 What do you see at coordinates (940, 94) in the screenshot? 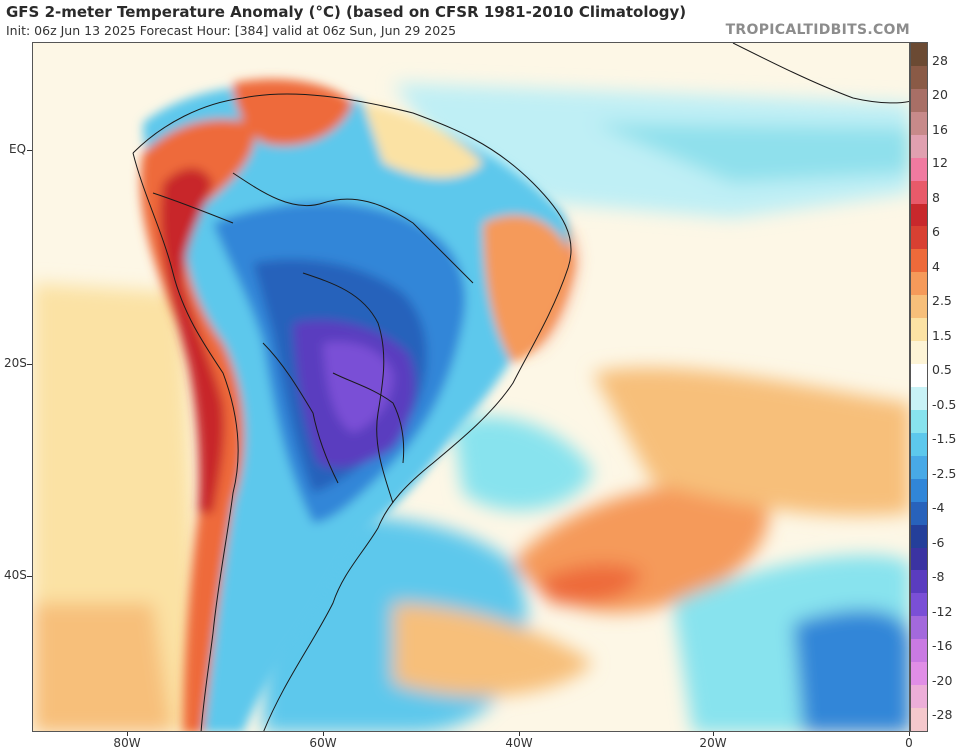
I see `colorbar-label: 20` at bounding box center [940, 94].